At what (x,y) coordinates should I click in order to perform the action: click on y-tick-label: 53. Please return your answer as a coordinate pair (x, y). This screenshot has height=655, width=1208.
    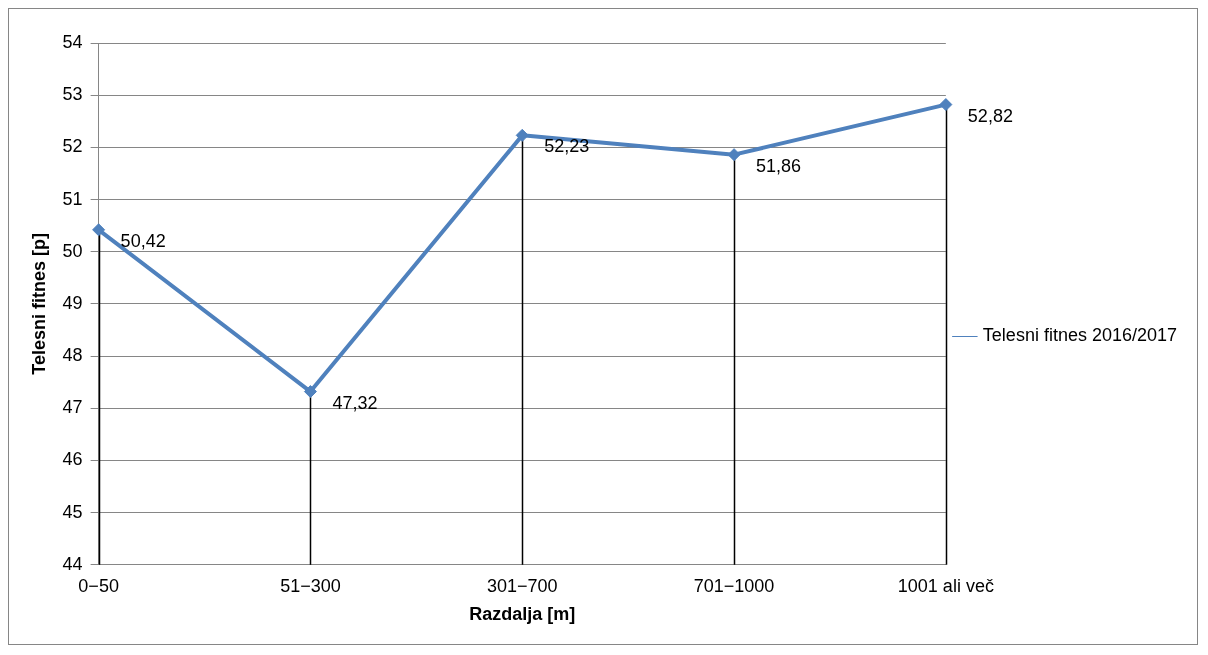
    Looking at the image, I should click on (72, 94).